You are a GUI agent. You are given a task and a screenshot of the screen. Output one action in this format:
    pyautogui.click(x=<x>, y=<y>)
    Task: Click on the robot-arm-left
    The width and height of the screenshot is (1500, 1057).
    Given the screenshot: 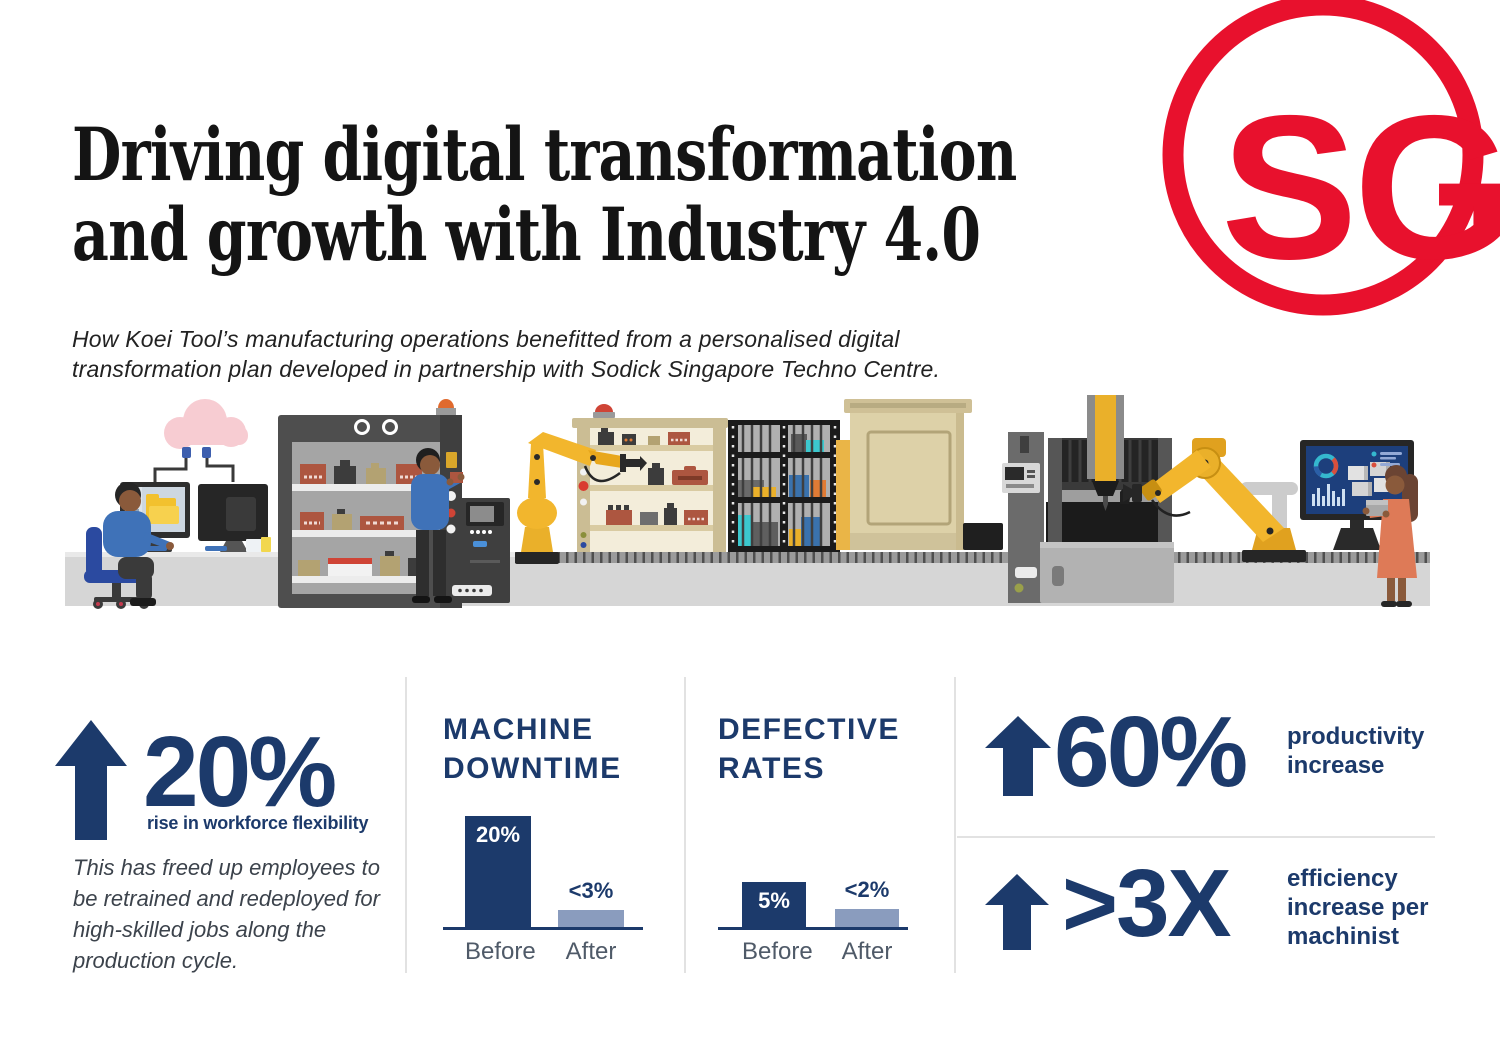 What is the action you would take?
    pyautogui.click(x=581, y=498)
    